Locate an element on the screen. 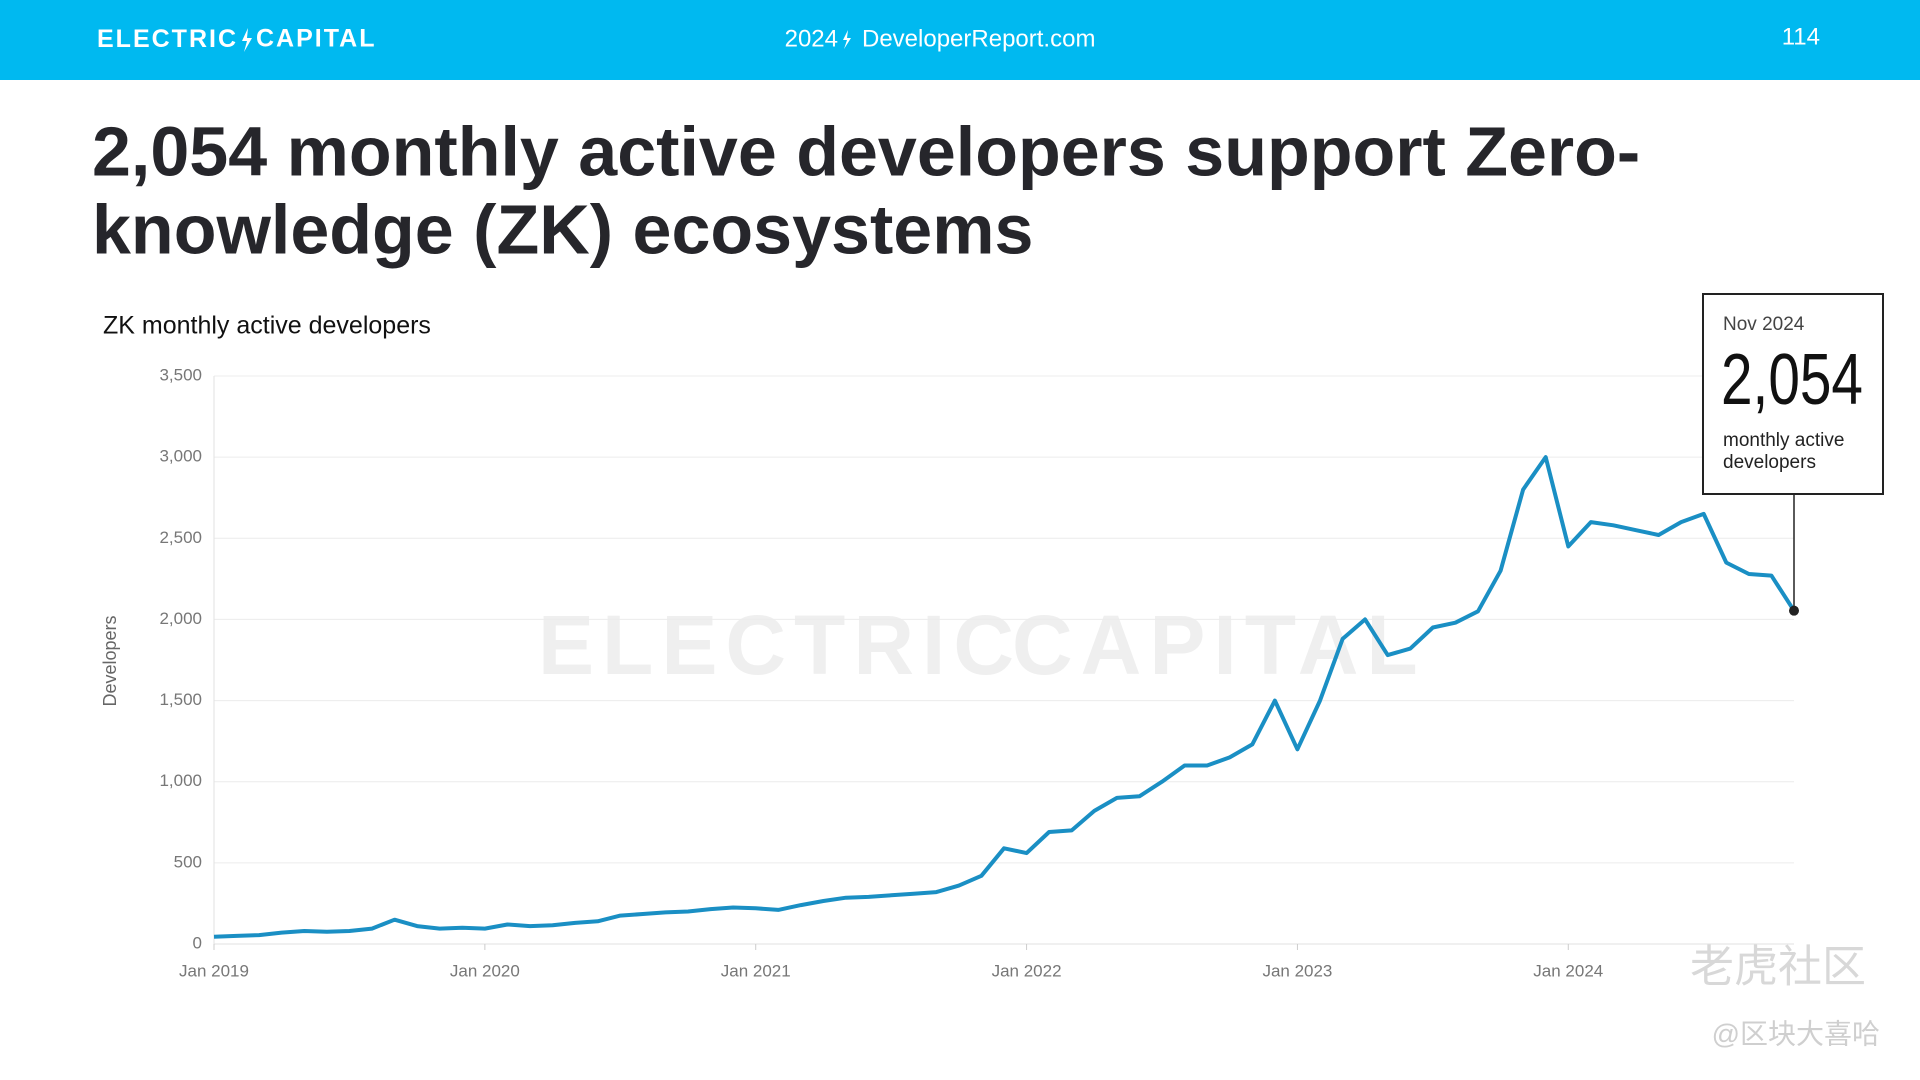 This screenshot has width=1920, height=1080. y-tick-label: 2,000 is located at coordinates (180, 618).